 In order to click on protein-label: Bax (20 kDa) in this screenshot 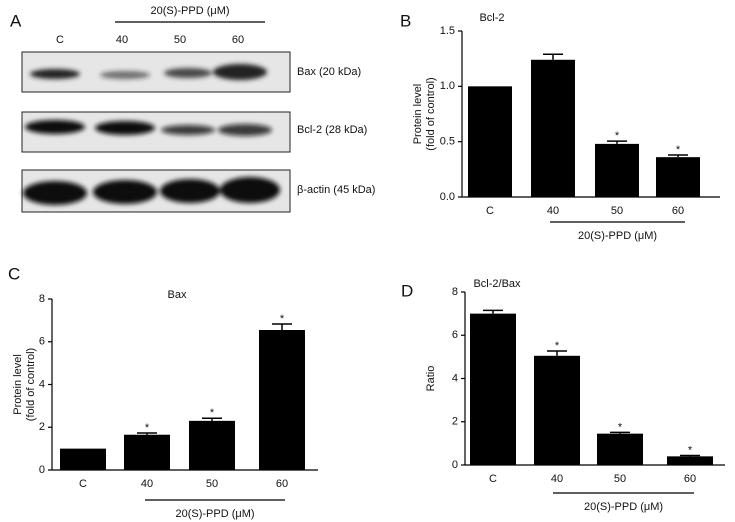, I will do `click(329, 72)`.